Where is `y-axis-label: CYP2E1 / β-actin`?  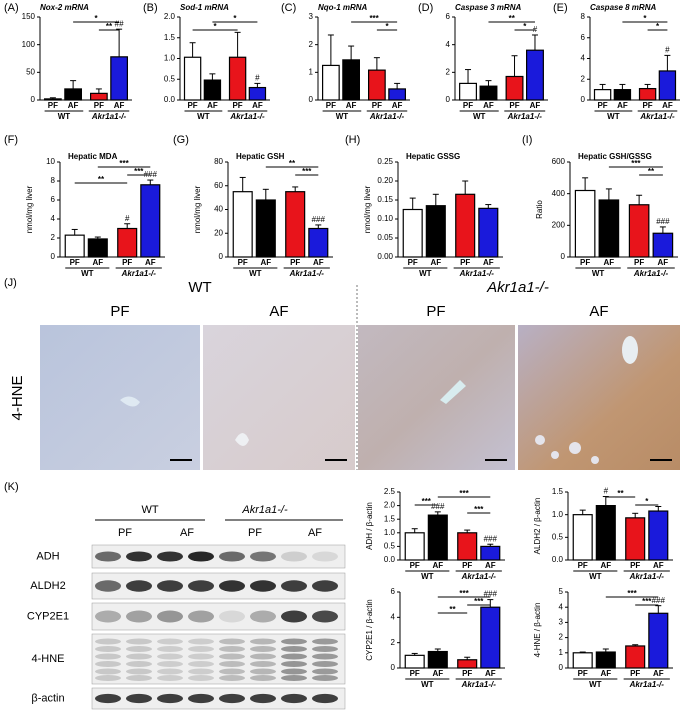
y-axis-label: CYP2E1 / β-actin is located at coordinates (369, 630).